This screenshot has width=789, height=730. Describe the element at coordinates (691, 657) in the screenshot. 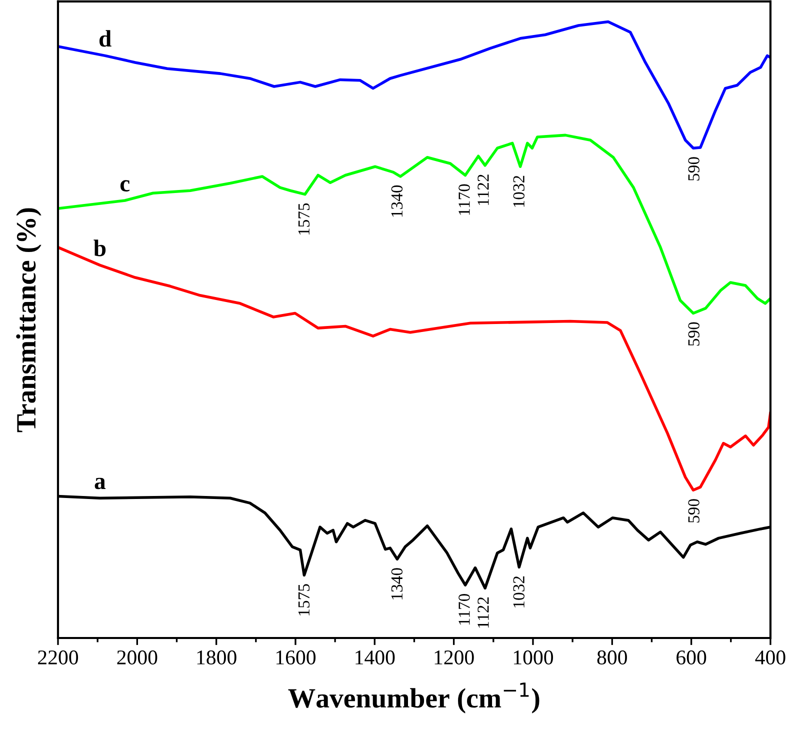

I see `x-tick-label: 600` at that location.